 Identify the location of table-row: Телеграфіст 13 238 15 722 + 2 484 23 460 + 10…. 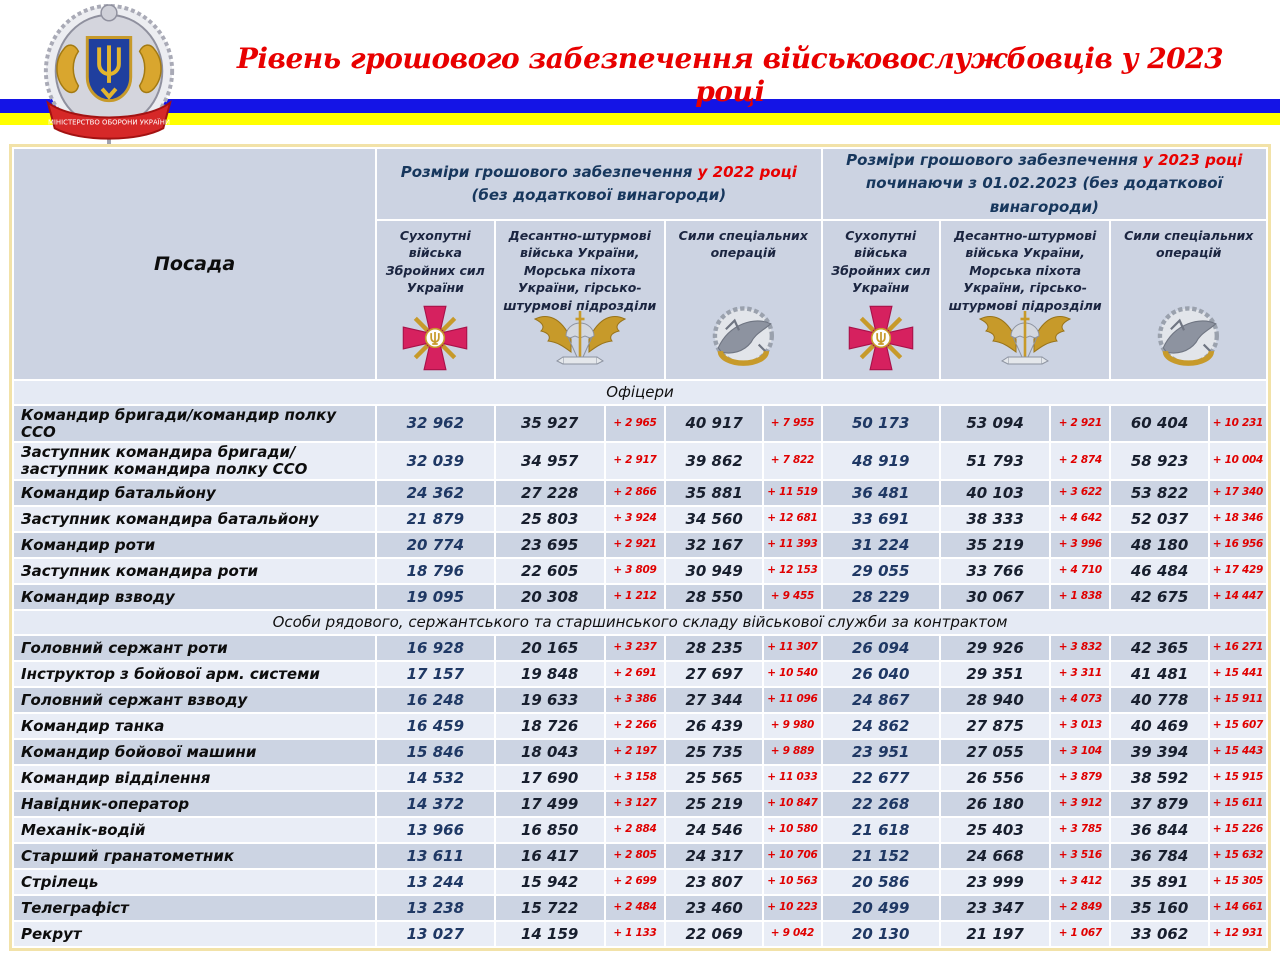
(640, 907).